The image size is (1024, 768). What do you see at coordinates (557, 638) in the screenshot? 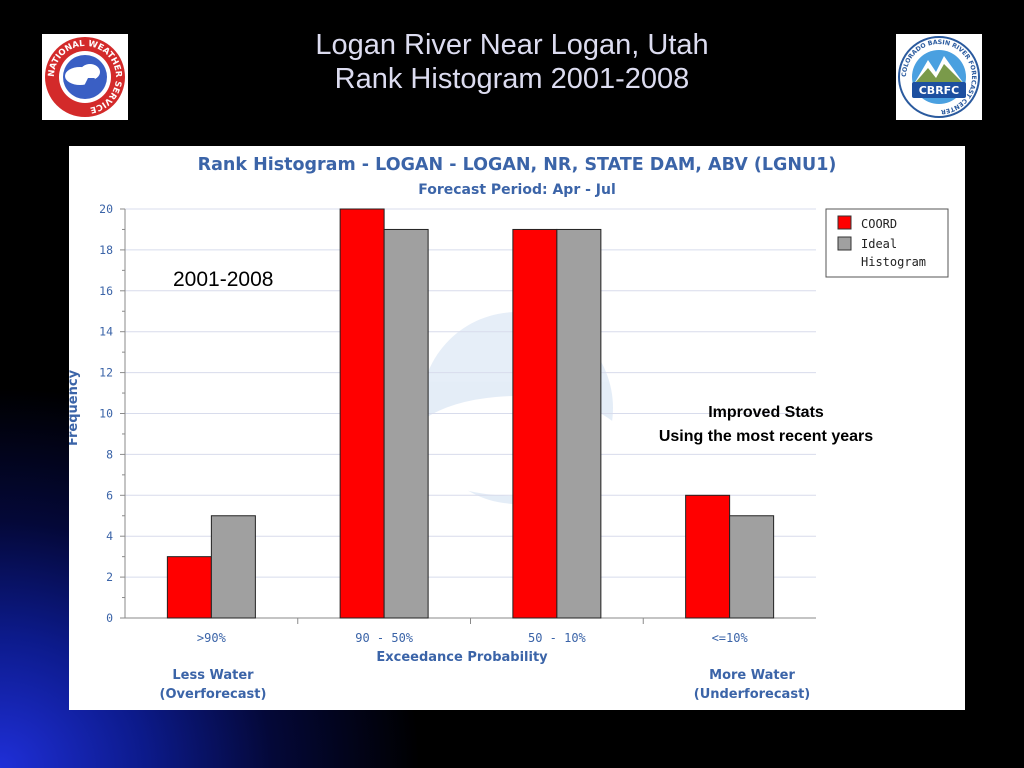
I see `x-tick-label: 50 - 10%` at bounding box center [557, 638].